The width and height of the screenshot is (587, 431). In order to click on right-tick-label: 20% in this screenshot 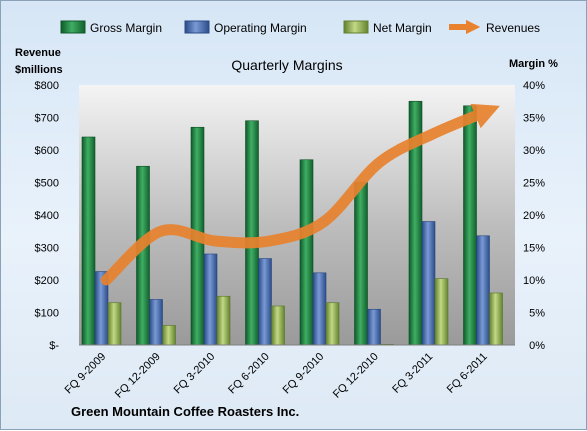, I will do `click(534, 216)`.